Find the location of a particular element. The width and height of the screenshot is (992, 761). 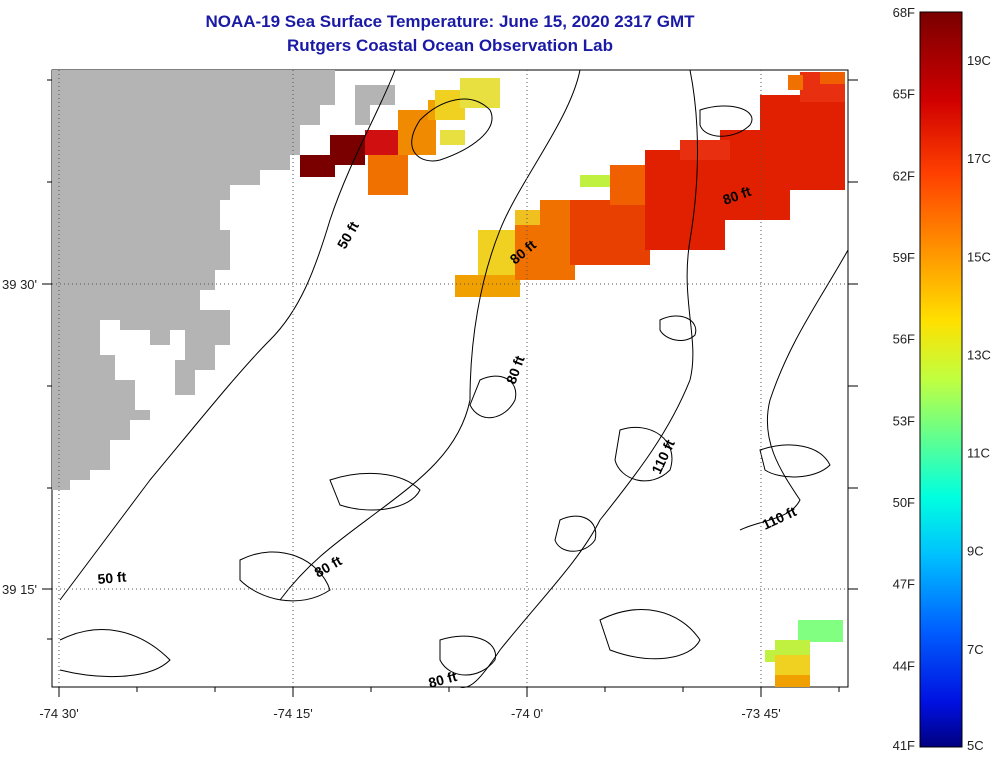

colorbar-c-label: 19C is located at coordinates (979, 60).